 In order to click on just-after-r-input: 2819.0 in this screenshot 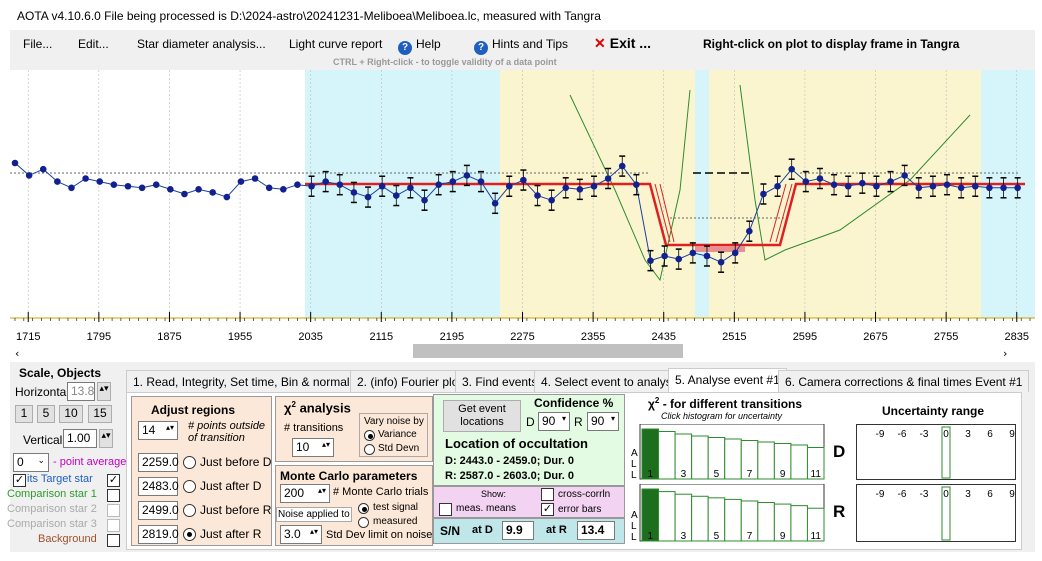, I will do `click(158, 534)`.